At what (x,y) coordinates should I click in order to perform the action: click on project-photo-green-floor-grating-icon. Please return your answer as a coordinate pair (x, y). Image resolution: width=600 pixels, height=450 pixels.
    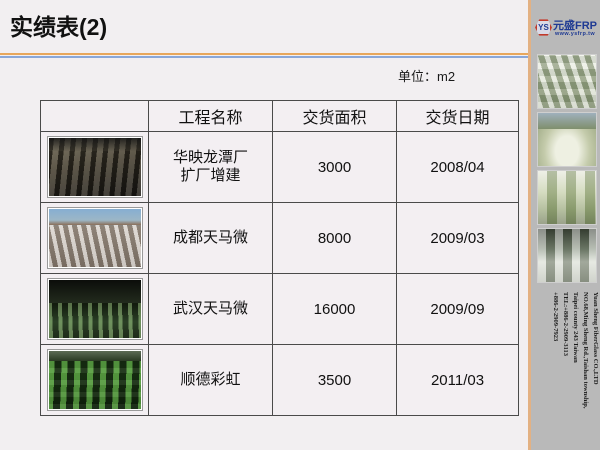
    Looking at the image, I should click on (94, 309).